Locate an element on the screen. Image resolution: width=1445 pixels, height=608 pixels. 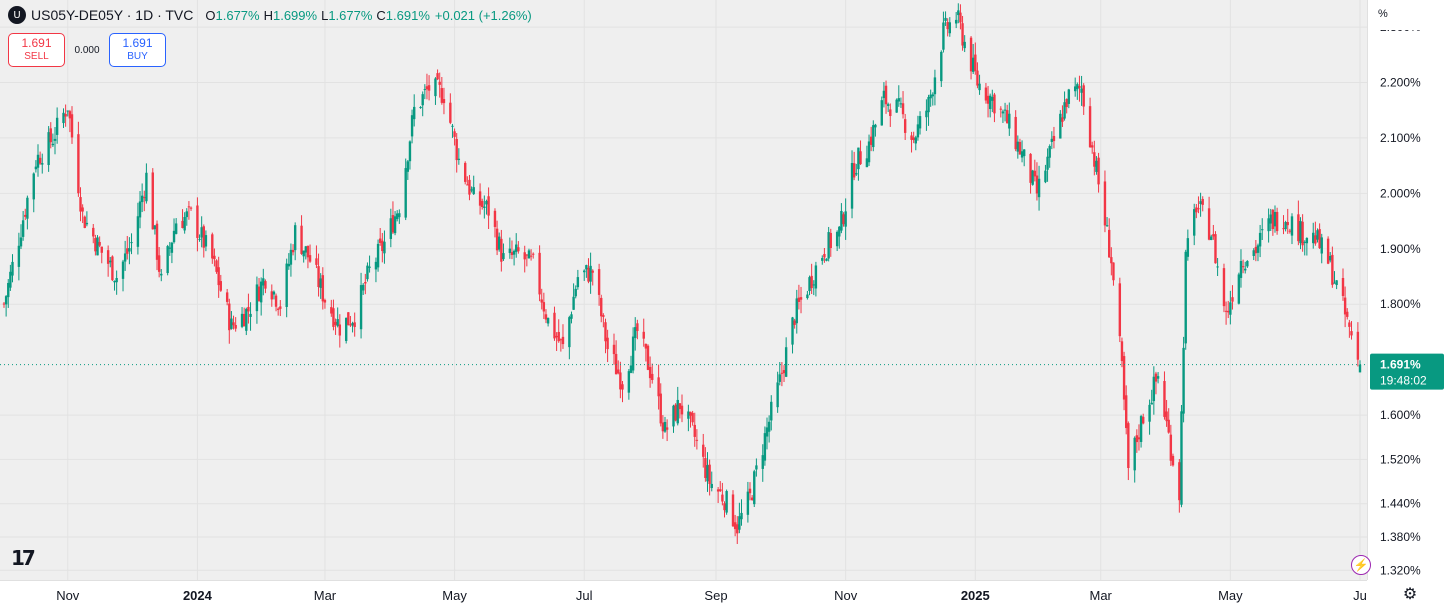
tradingview-logo-icon: 17 is located at coordinates (23, 558).